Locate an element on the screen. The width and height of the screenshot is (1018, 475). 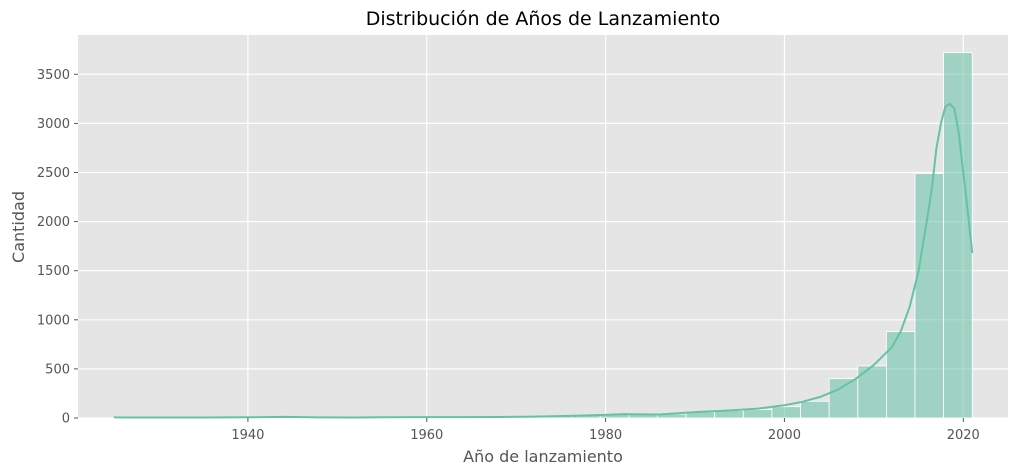
y-tick-label: 3000 is located at coordinates (53, 124).